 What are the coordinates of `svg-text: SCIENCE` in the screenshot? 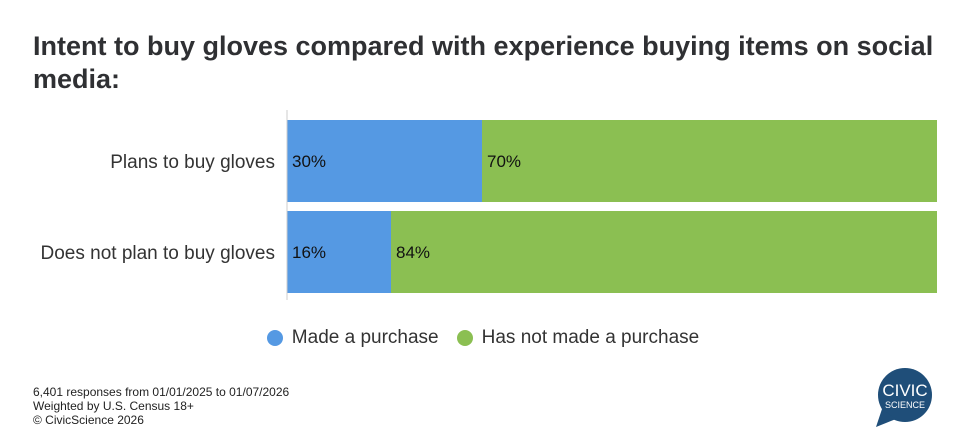 It's located at (905, 405).